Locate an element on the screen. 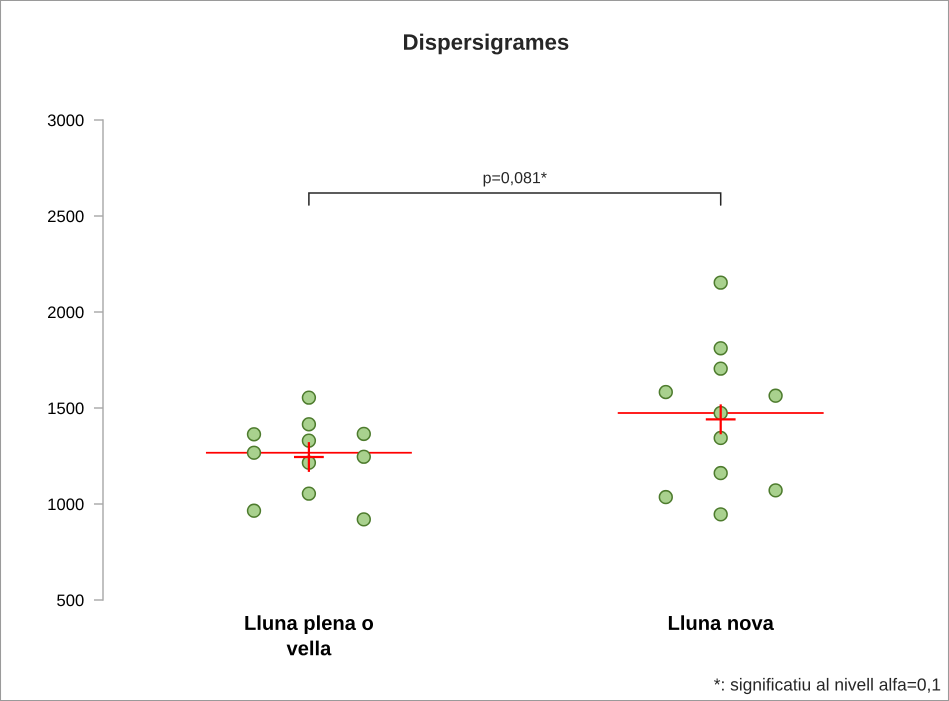 Image resolution: width=949 pixels, height=701 pixels. y-tick-label: 2500 is located at coordinates (66, 216).